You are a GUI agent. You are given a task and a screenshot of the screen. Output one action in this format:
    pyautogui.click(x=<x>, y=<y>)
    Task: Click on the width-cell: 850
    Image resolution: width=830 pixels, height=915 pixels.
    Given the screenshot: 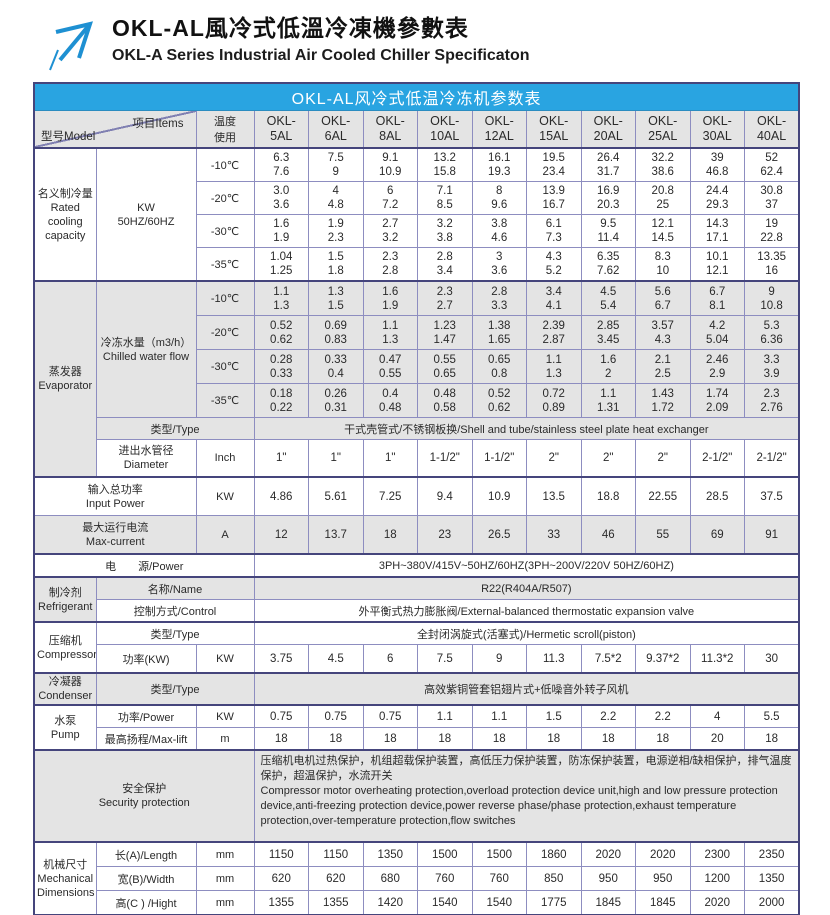 What is the action you would take?
    pyautogui.click(x=554, y=878)
    